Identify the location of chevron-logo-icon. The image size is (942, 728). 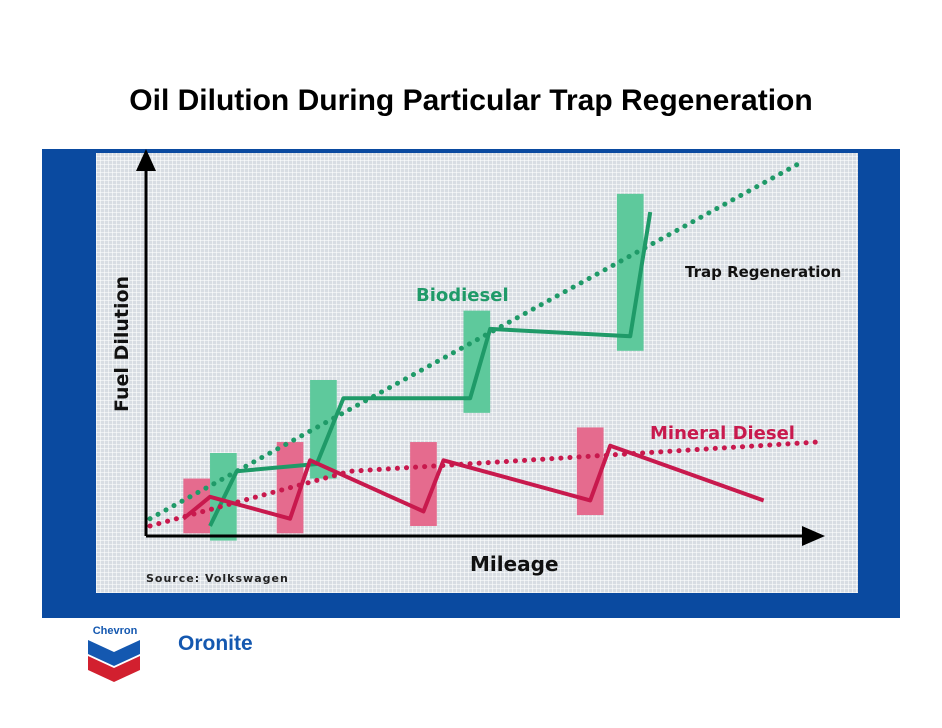
(114, 653).